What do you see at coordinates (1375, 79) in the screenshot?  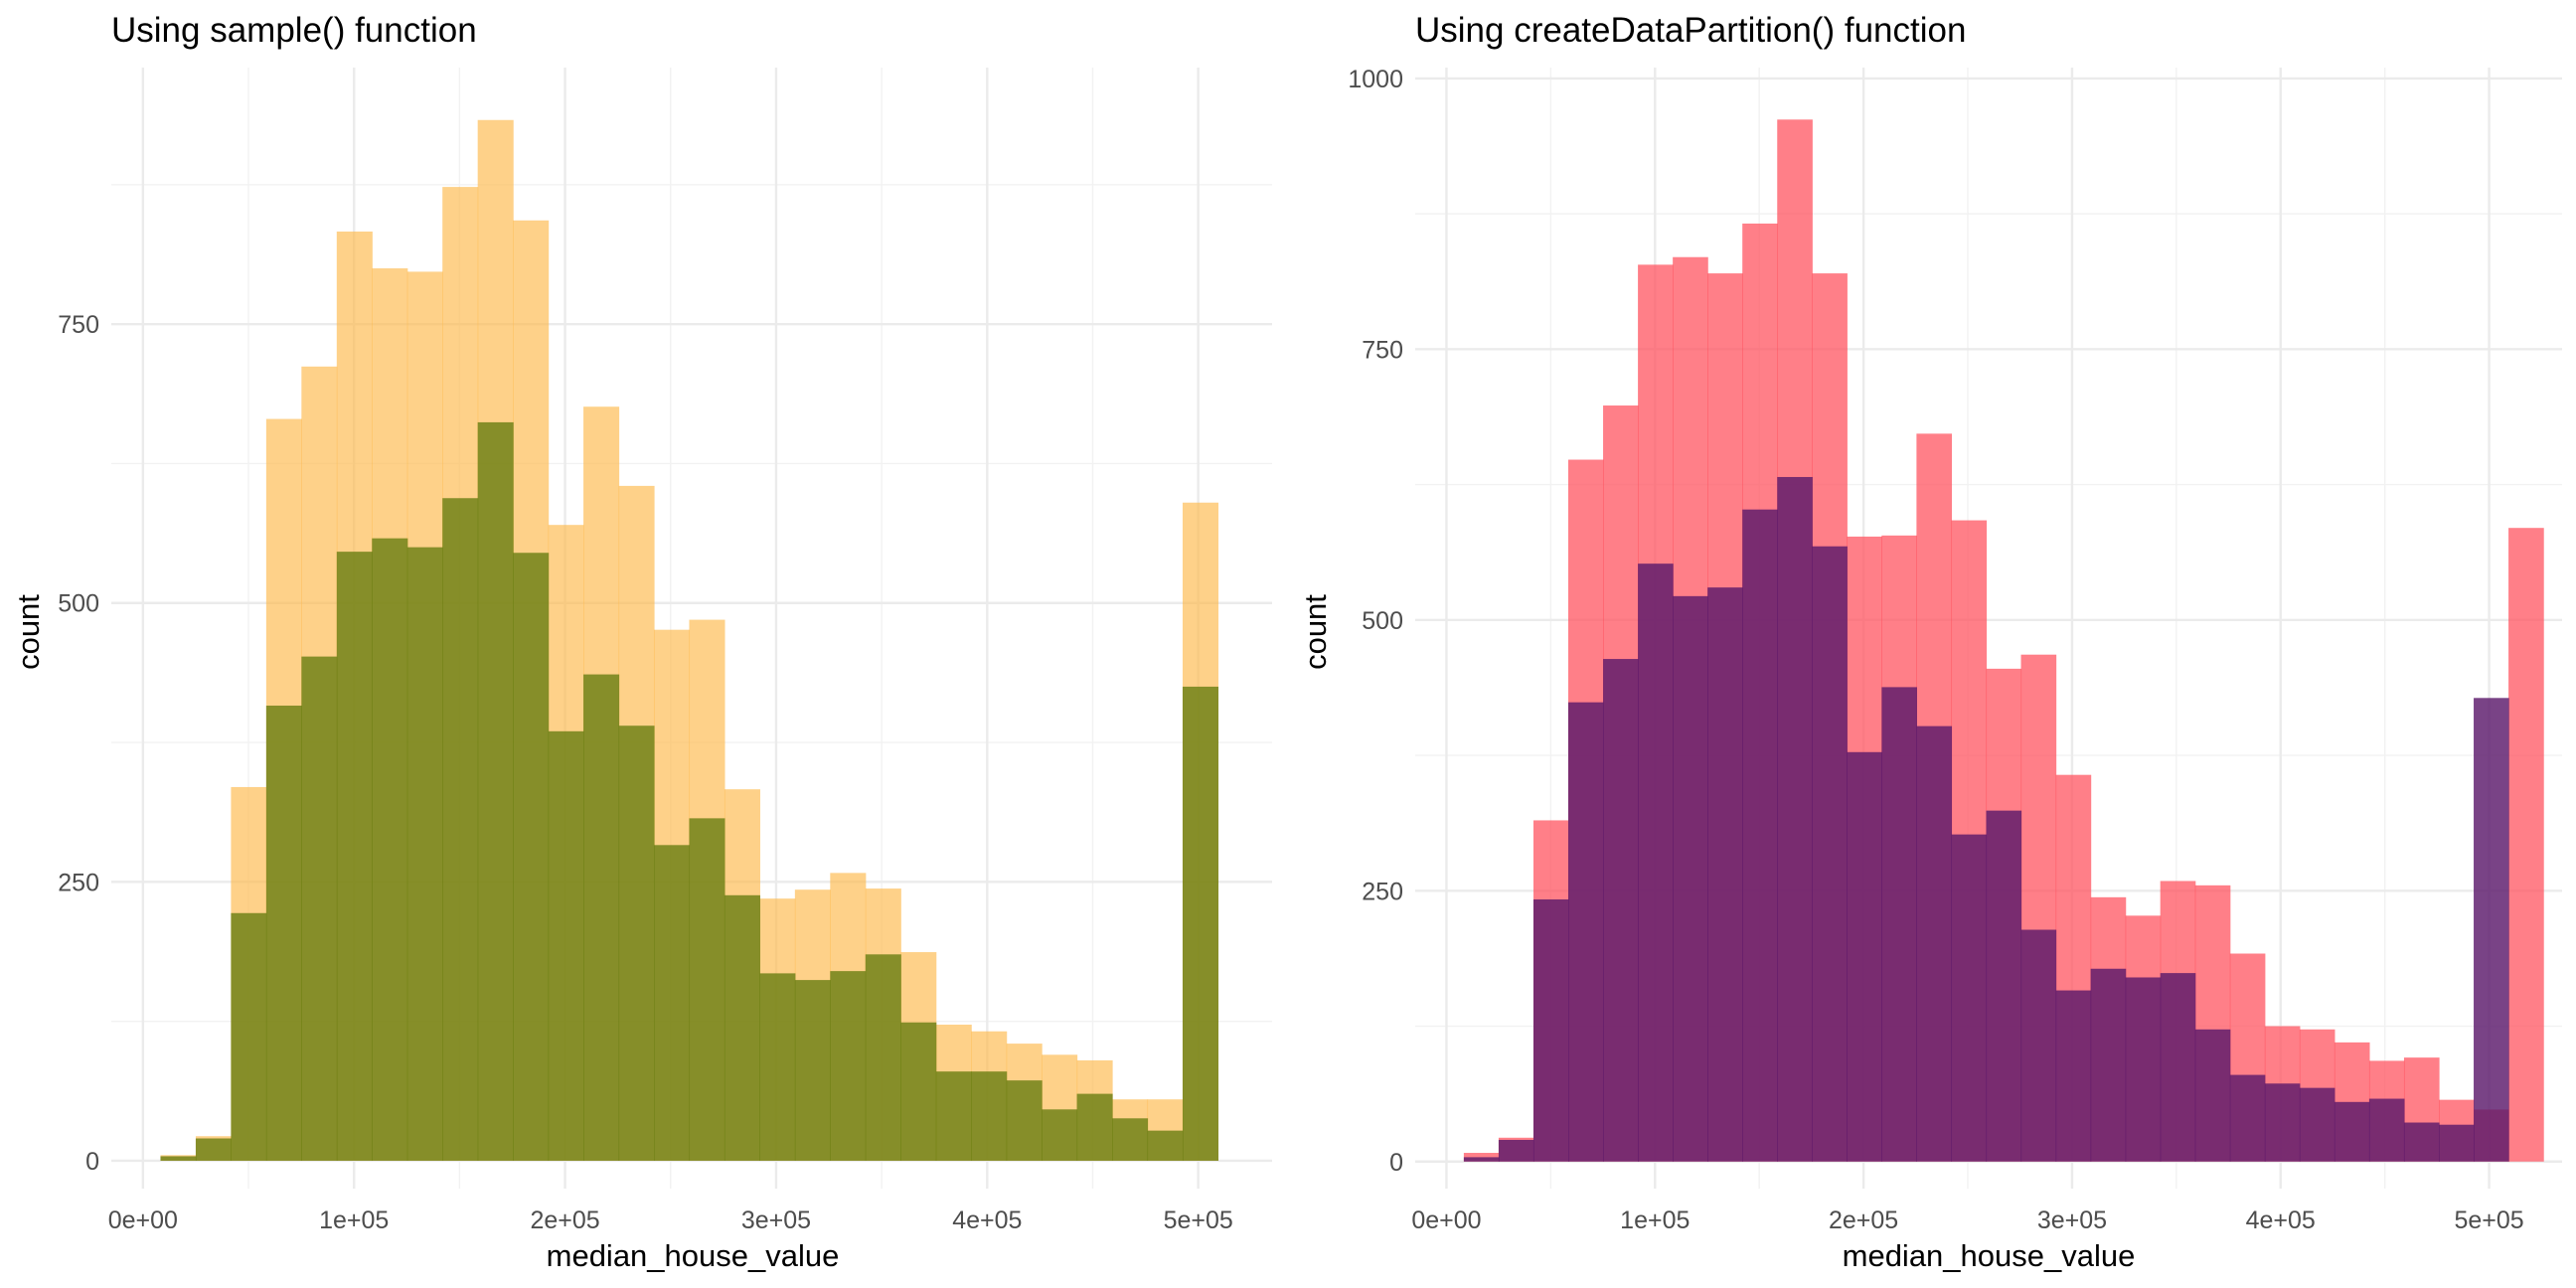 I see `y-tick-label: 1000` at bounding box center [1375, 79].